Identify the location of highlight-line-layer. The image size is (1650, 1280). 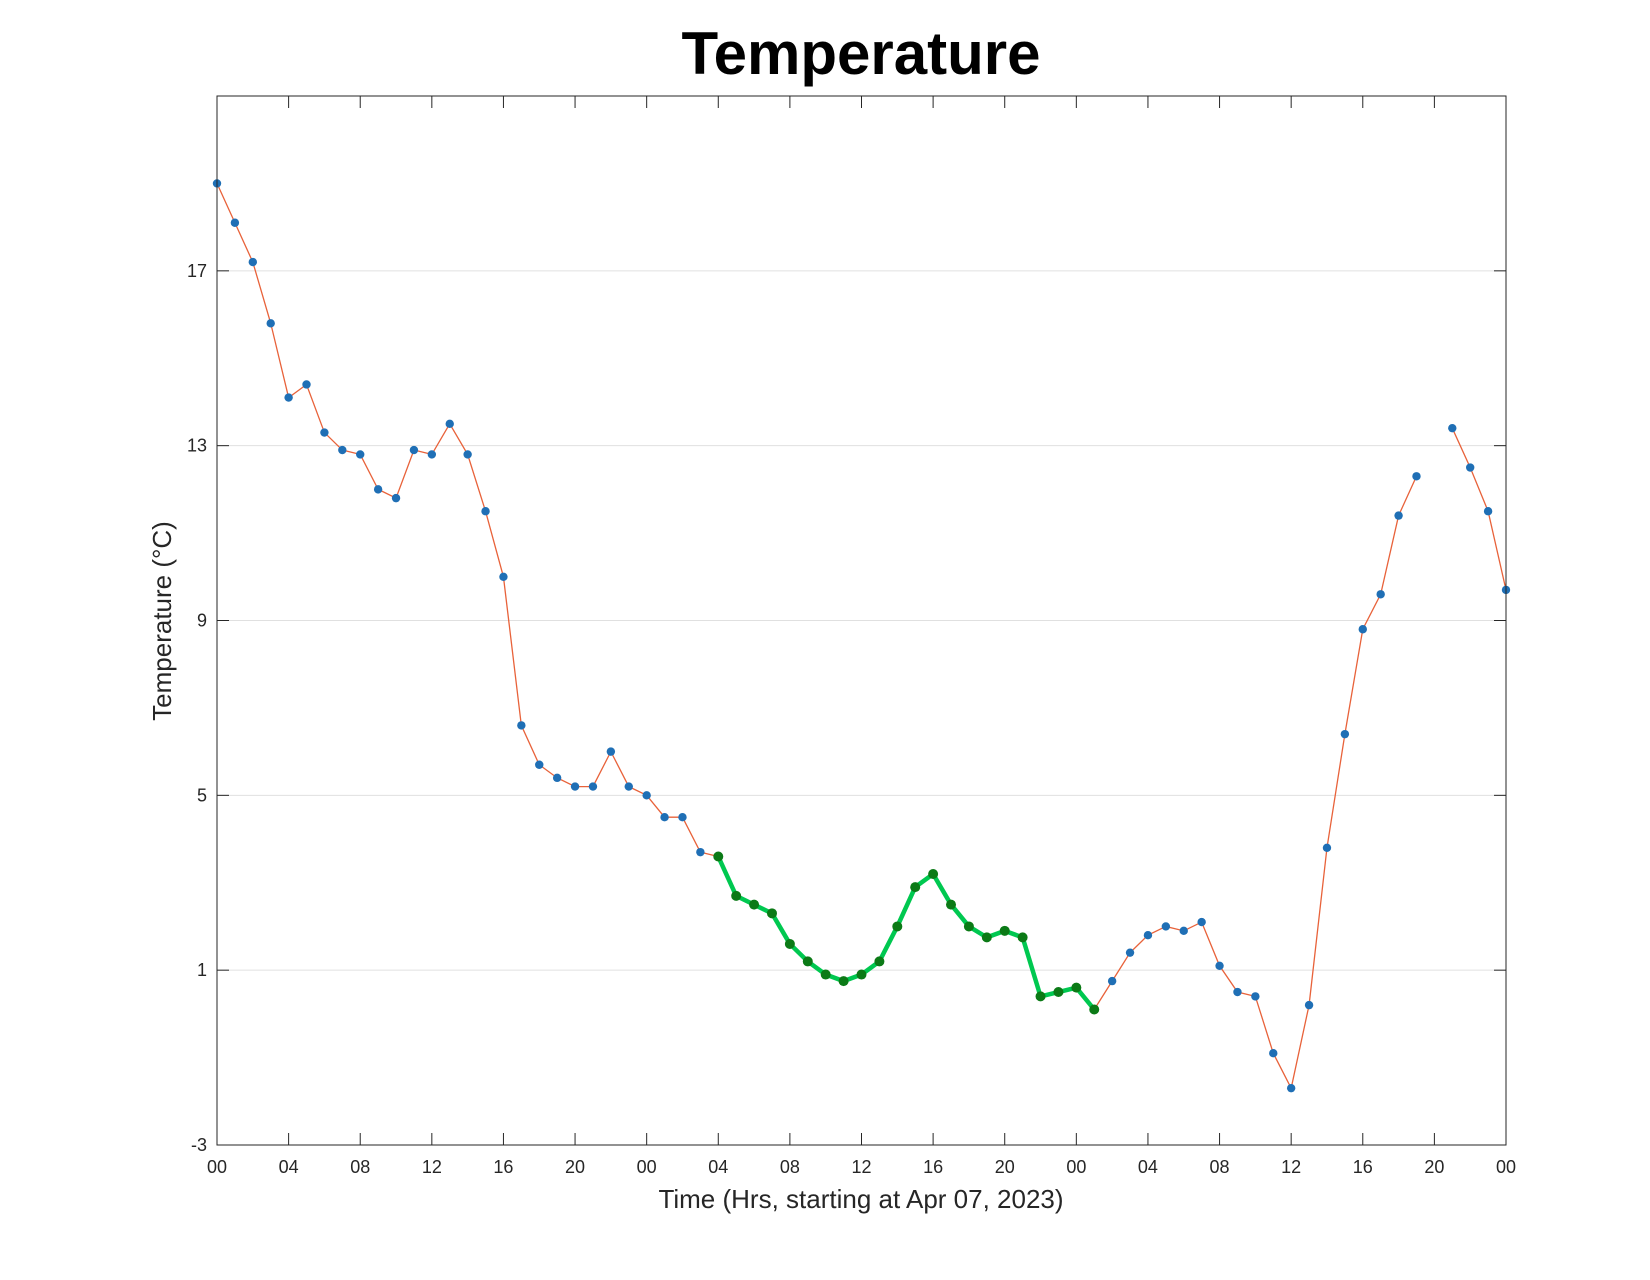
(906, 933).